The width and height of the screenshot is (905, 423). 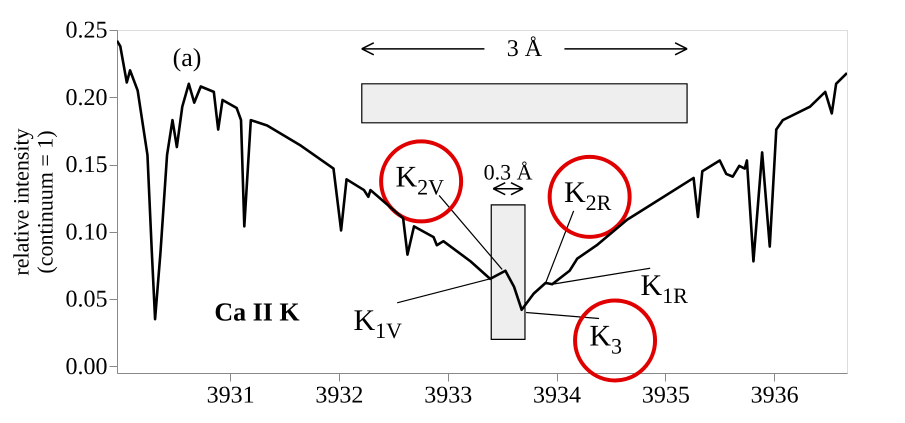 I want to click on annotation: Ca II K, so click(x=257, y=311).